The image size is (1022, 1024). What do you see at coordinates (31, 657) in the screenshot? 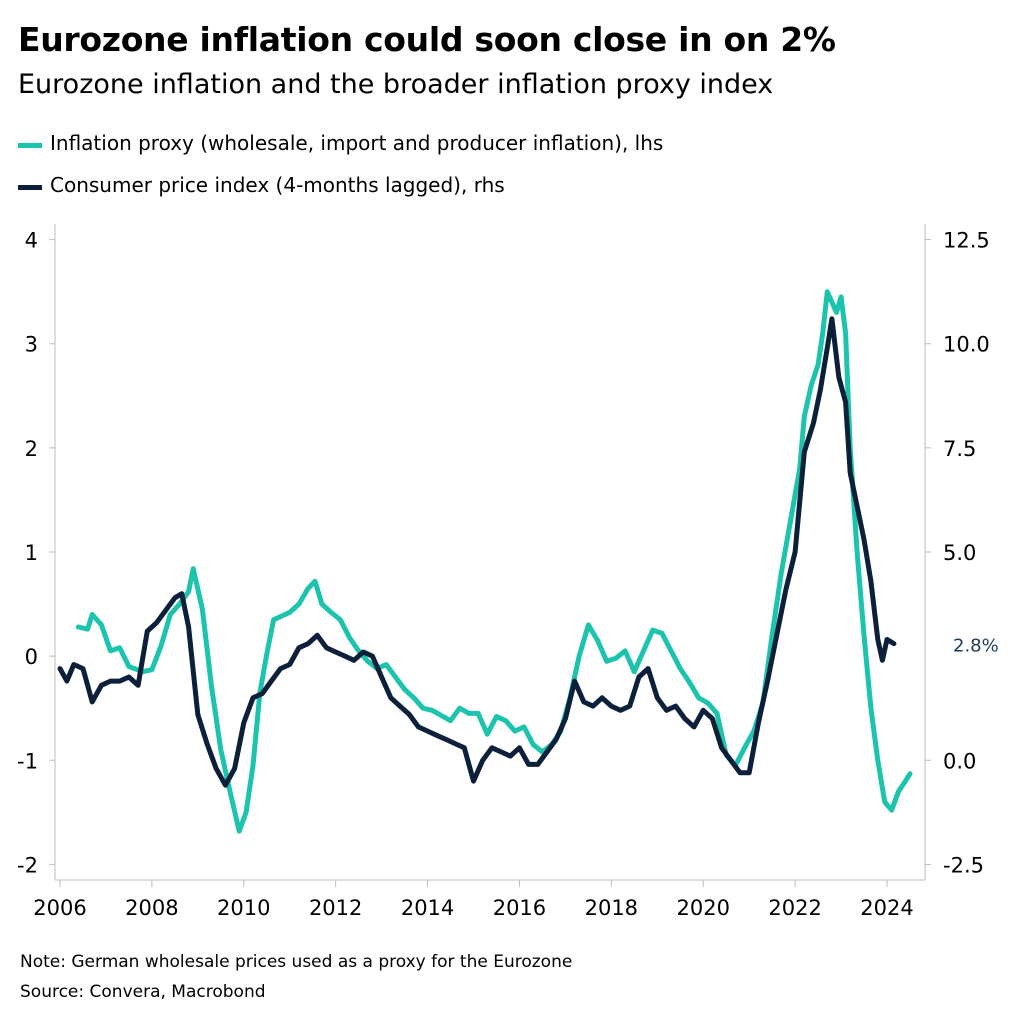
I see `left-tick-label: 0` at bounding box center [31, 657].